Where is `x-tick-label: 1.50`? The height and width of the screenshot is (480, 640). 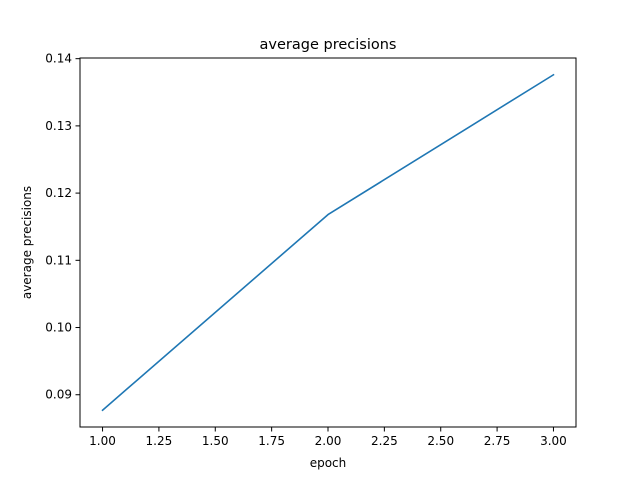
x-tick-label: 1.50 is located at coordinates (215, 441).